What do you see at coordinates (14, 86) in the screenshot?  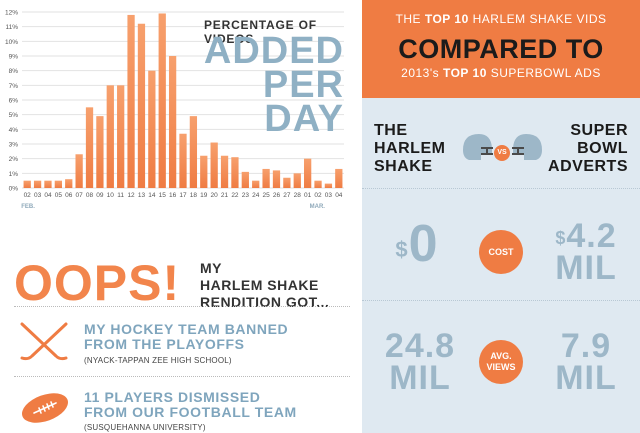 I see `y-tick-label: 7%` at bounding box center [14, 86].